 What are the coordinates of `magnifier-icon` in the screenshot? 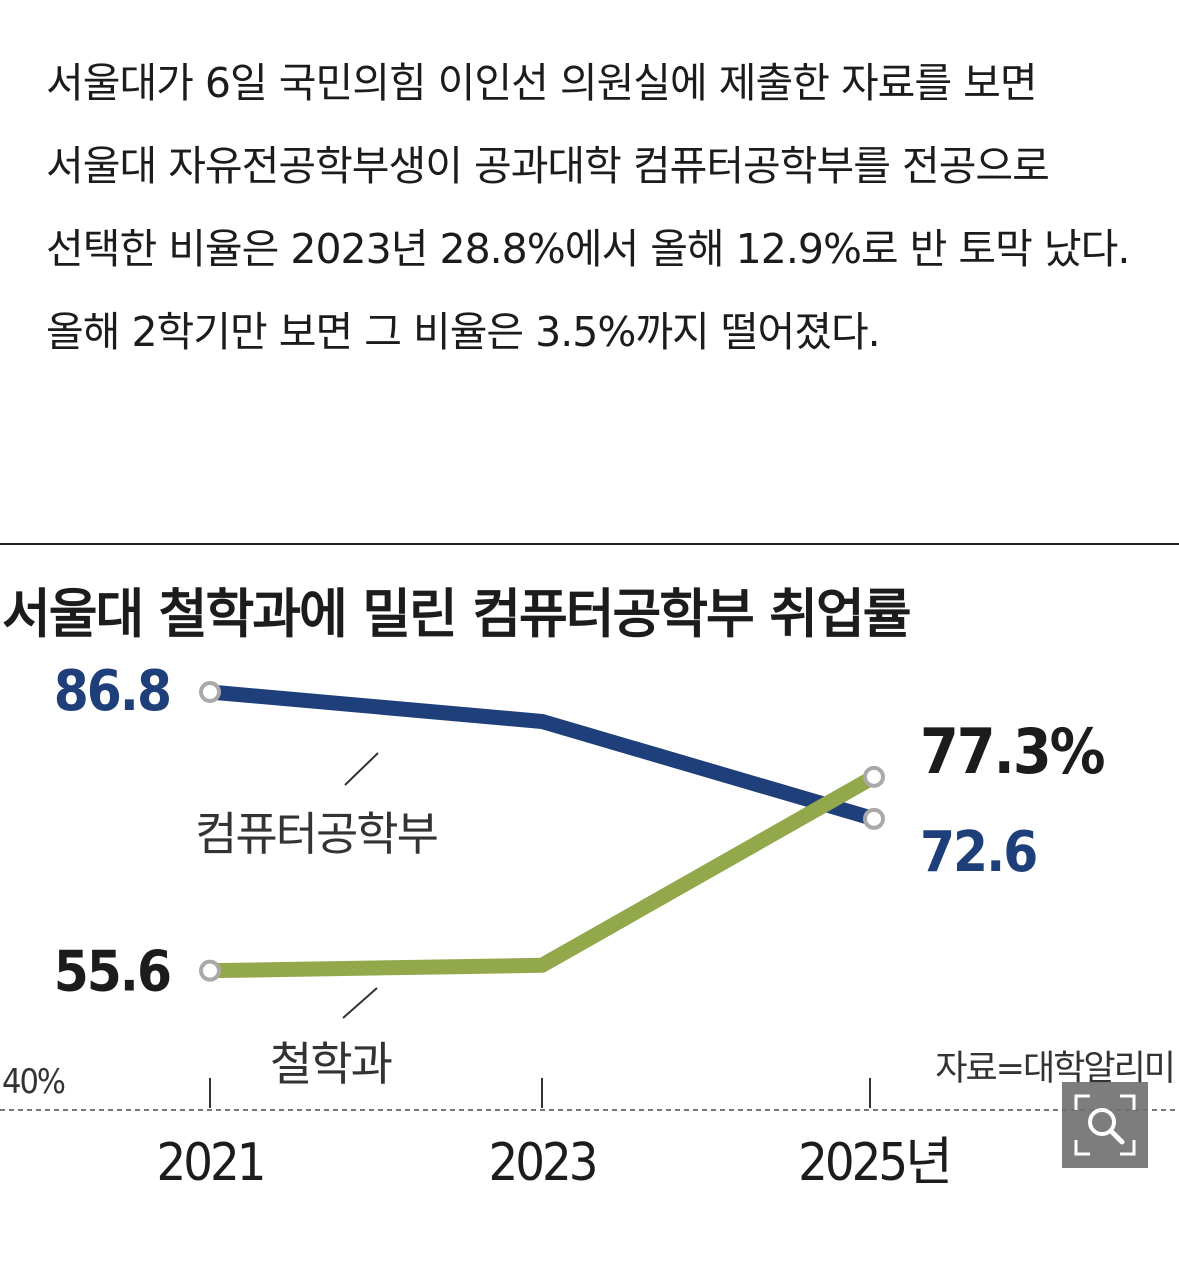 It's located at (1105, 1125).